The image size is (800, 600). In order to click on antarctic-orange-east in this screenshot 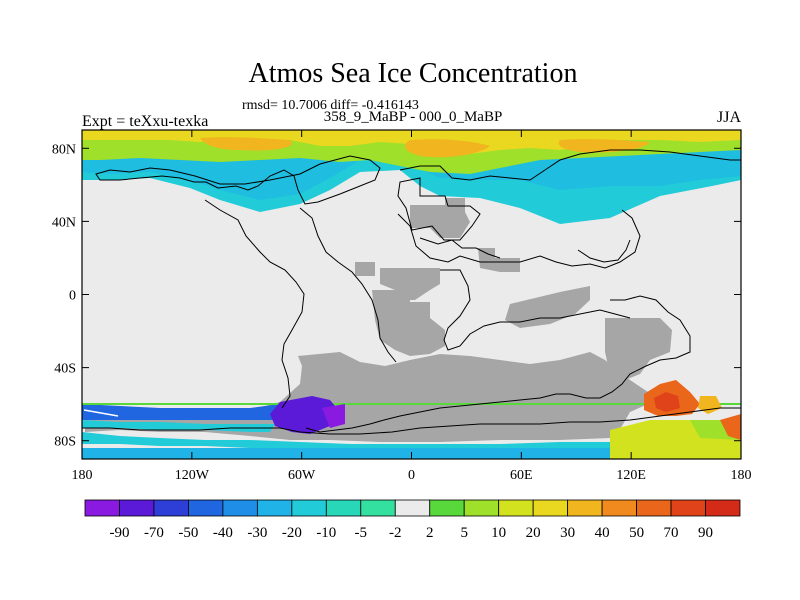, I will do `click(730, 427)`.